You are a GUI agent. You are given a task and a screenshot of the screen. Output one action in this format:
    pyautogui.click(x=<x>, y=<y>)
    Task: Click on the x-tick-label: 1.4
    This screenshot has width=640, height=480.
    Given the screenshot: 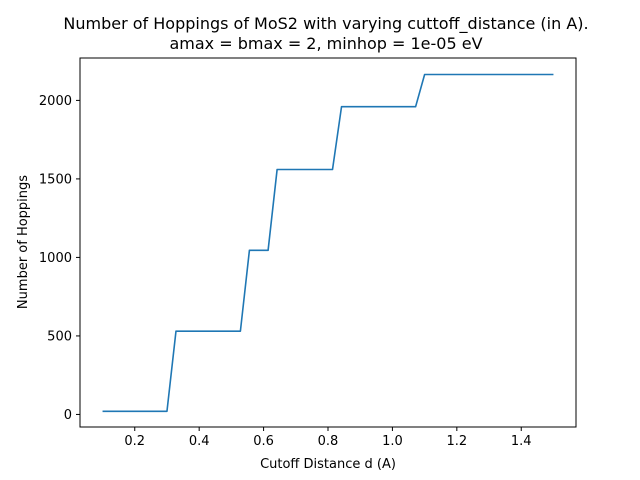 What is the action you would take?
    pyautogui.click(x=521, y=441)
    